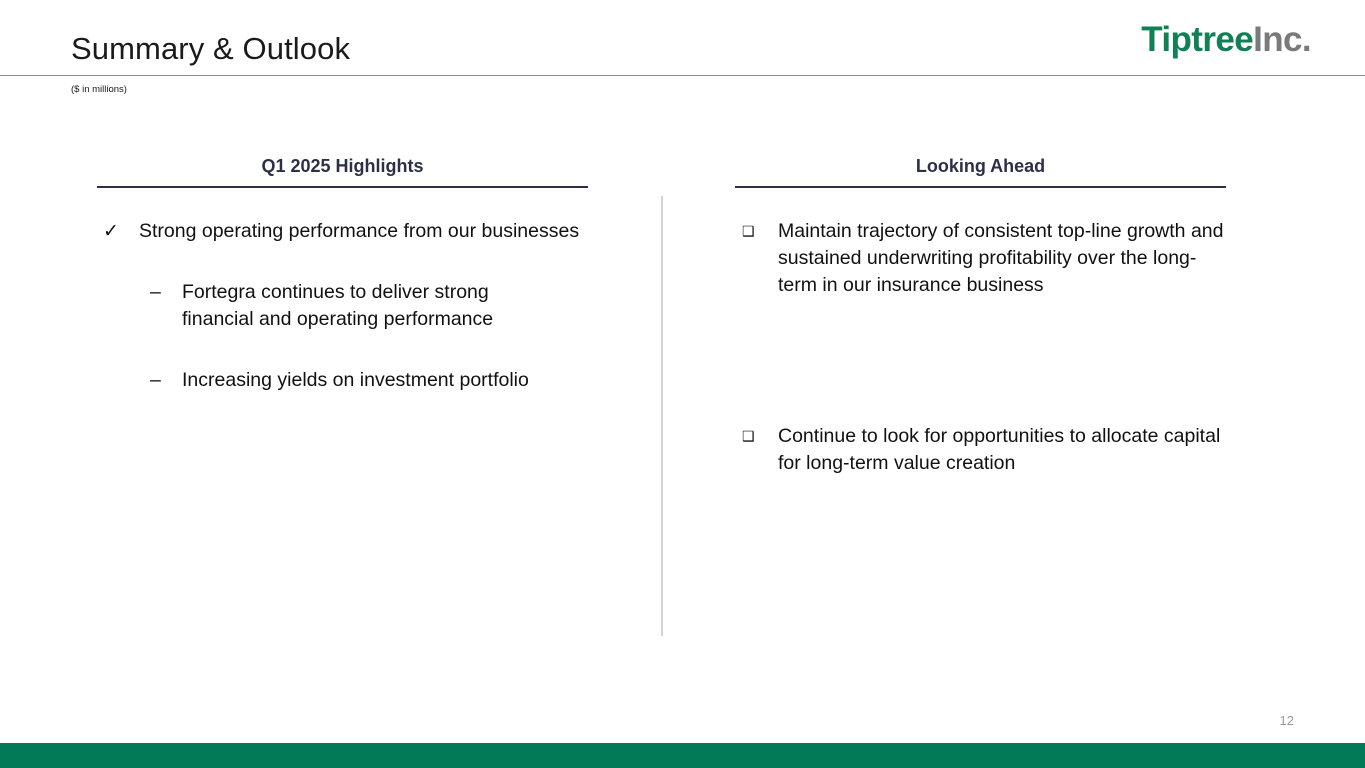  I want to click on units-note: ($ in millions), so click(99, 89).